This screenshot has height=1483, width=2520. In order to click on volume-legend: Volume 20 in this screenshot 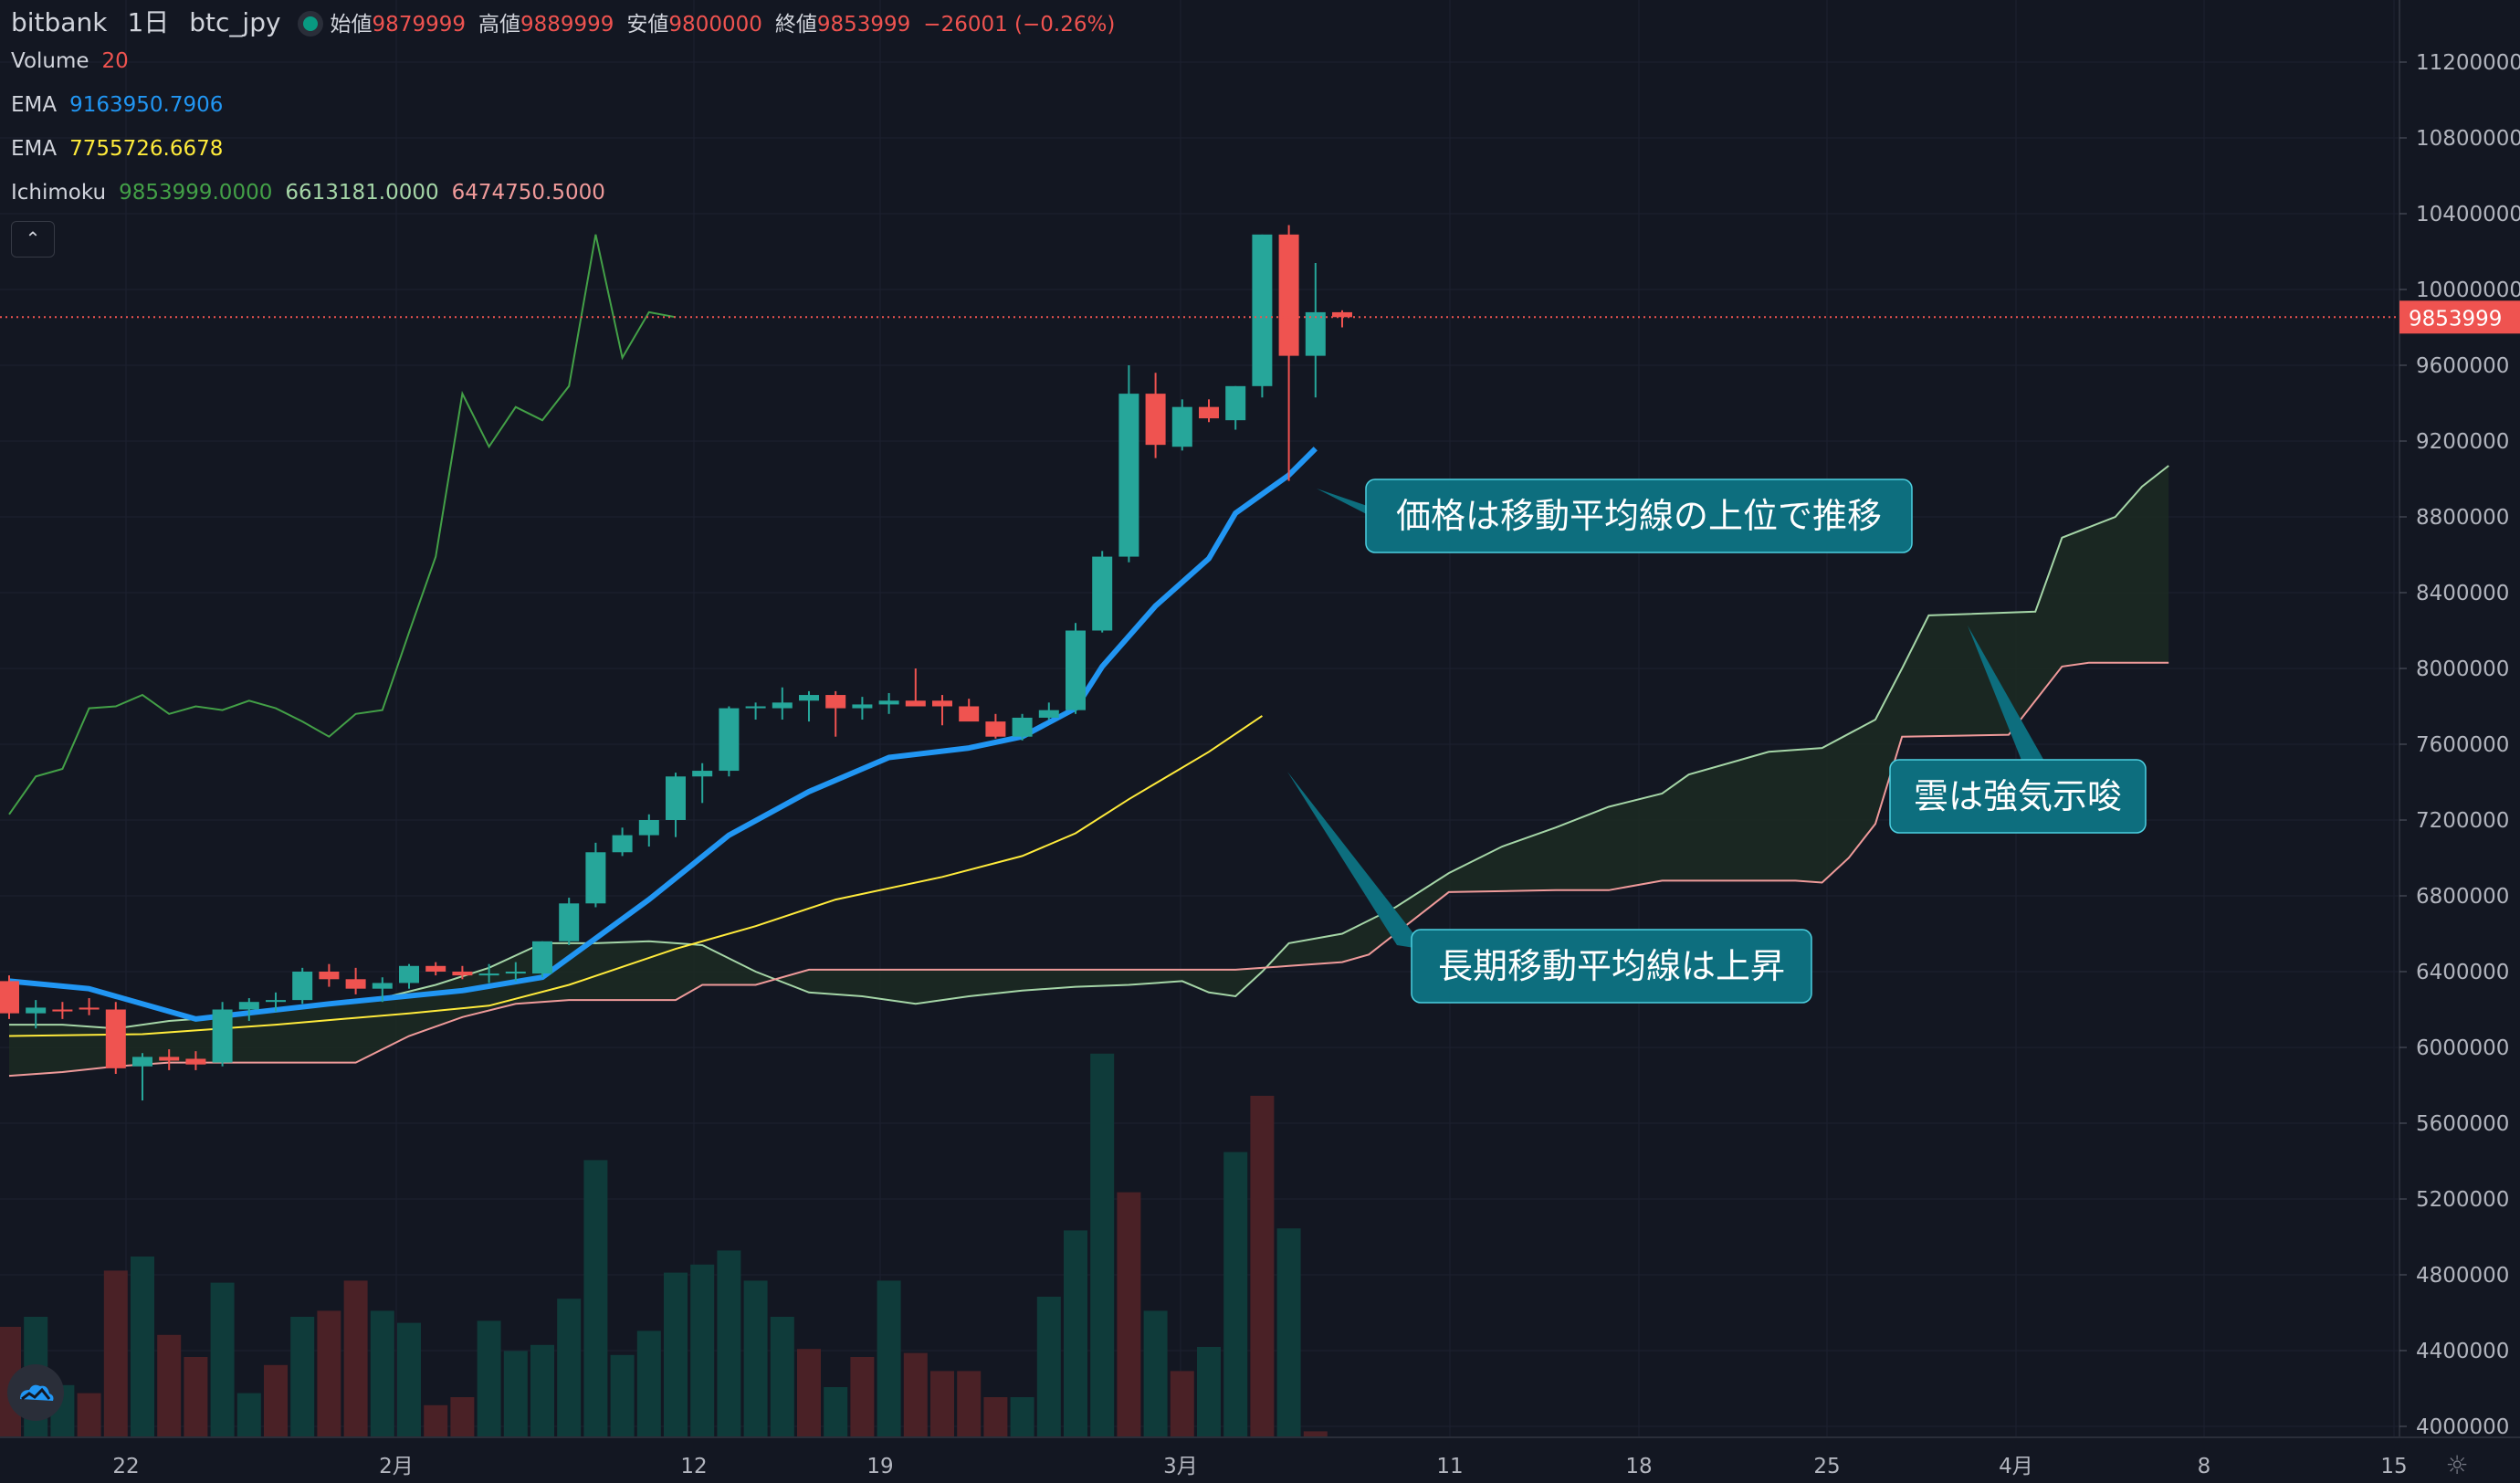, I will do `click(74, 61)`.